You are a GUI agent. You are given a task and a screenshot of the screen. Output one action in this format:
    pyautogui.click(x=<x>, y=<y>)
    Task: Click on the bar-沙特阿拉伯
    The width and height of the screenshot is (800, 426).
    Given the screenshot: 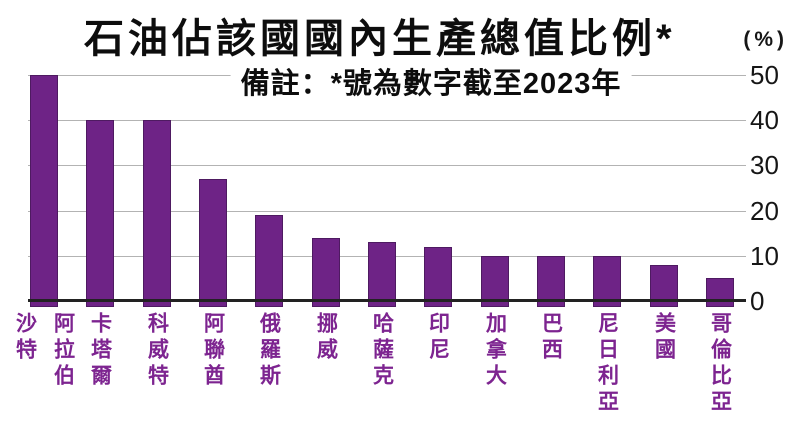 What is the action you would take?
    pyautogui.click(x=44, y=191)
    